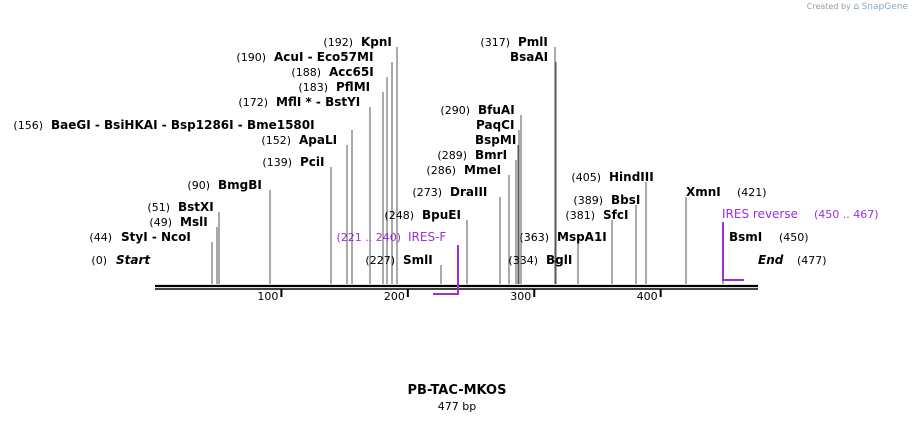  Describe the element at coordinates (495, 42) in the screenshot. I see `cut-site-position: (317)` at that location.